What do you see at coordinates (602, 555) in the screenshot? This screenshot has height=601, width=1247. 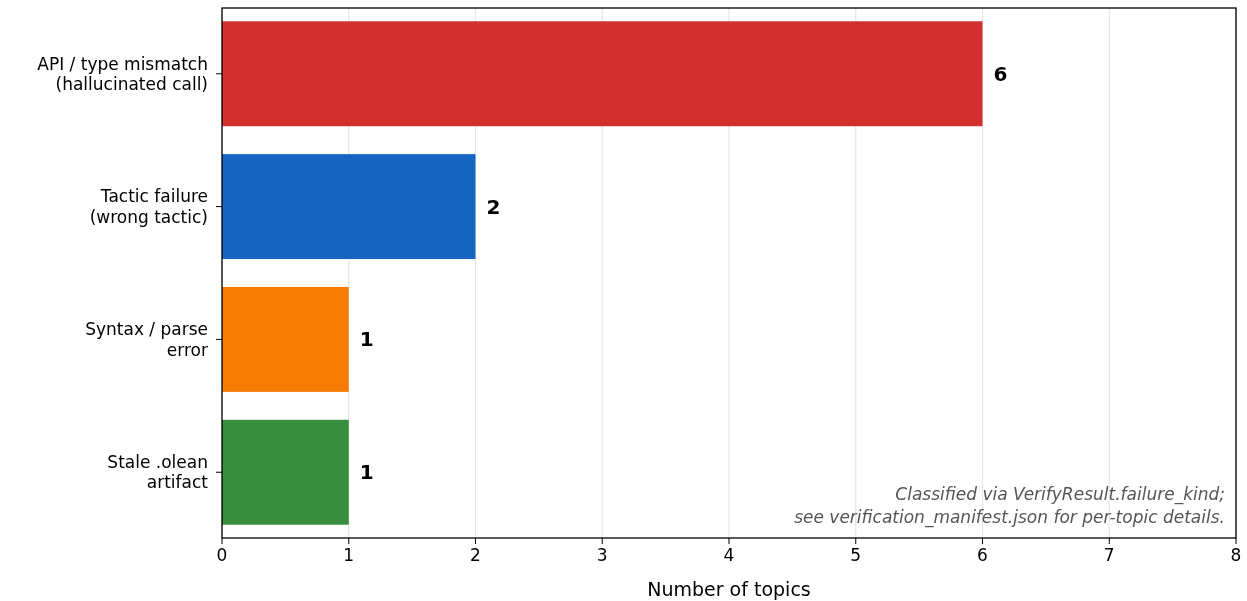 I see `x-tick-label: 3` at bounding box center [602, 555].